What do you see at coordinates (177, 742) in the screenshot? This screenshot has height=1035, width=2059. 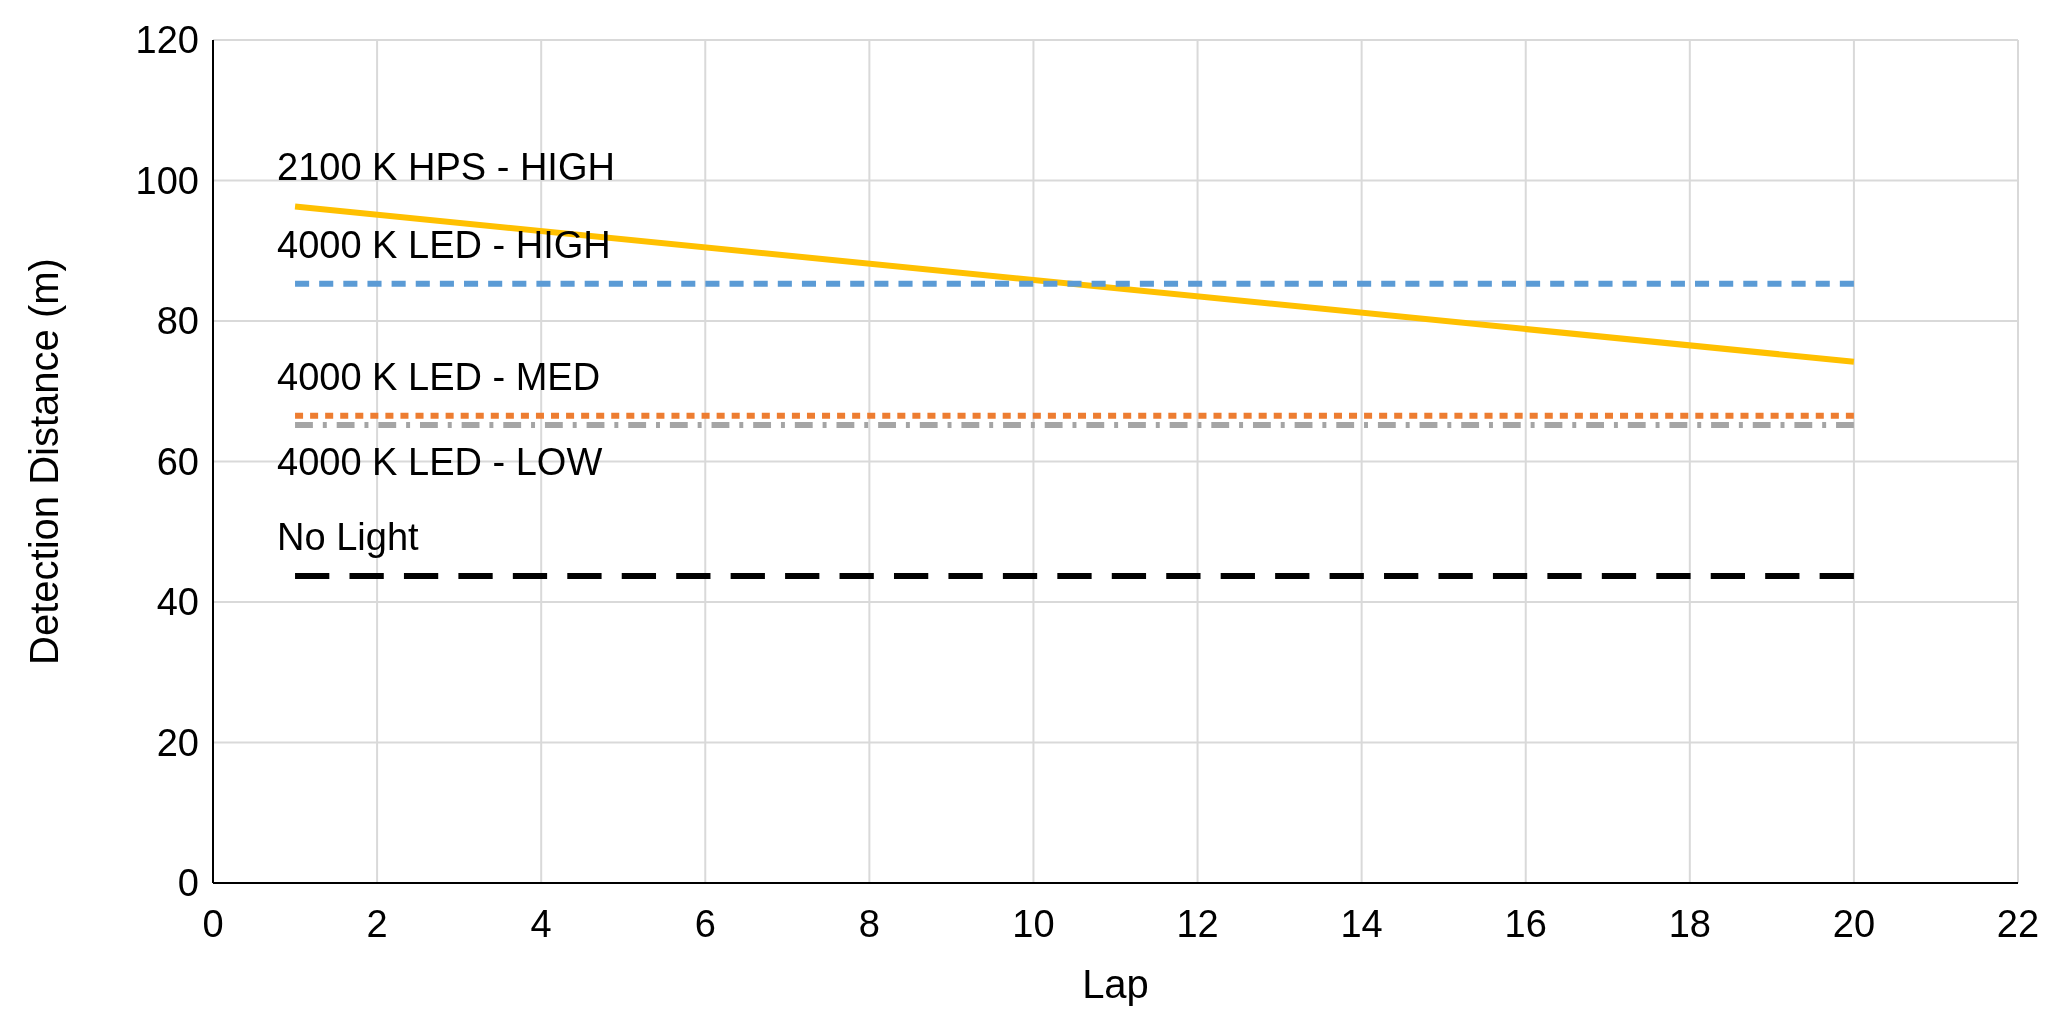 I see `y-tick-label: 20` at bounding box center [177, 742].